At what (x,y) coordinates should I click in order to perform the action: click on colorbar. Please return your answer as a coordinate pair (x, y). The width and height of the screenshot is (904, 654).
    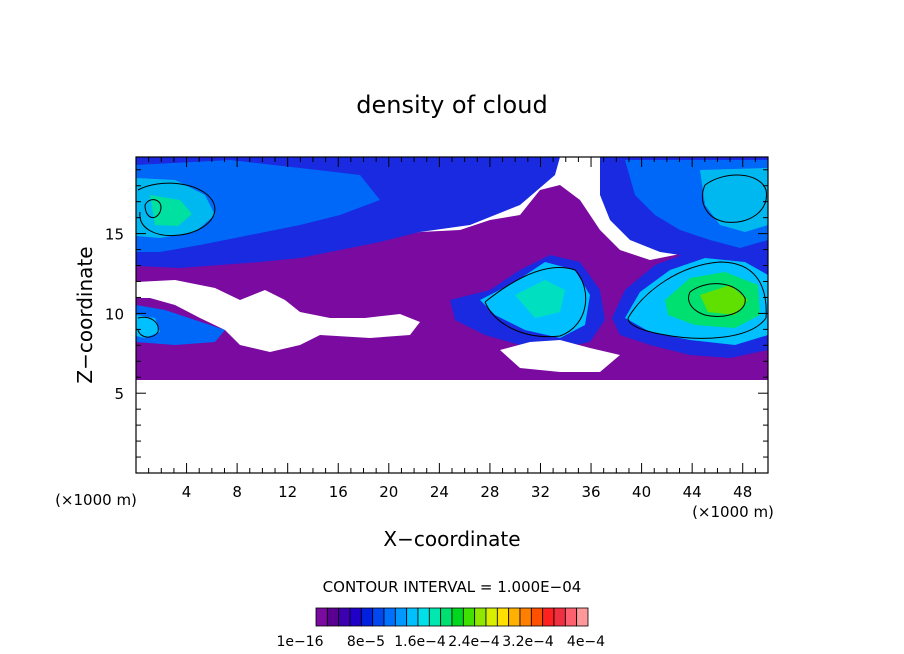
    Looking at the image, I should click on (452, 617).